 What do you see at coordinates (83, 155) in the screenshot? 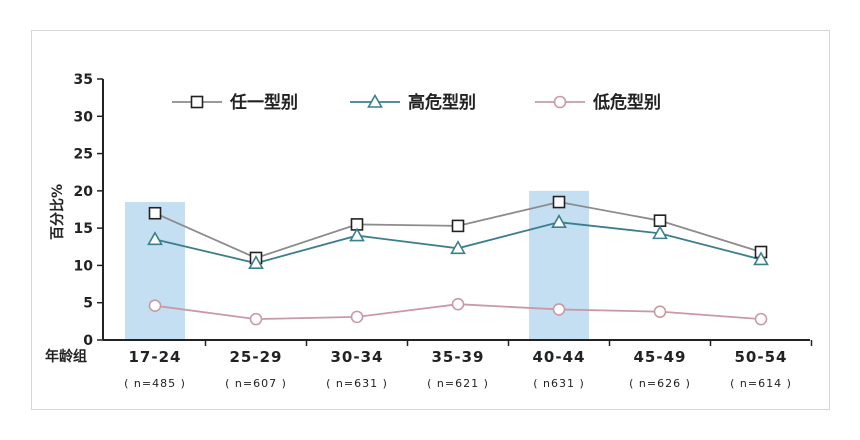
I see `y-tick-label: 25` at bounding box center [83, 155].